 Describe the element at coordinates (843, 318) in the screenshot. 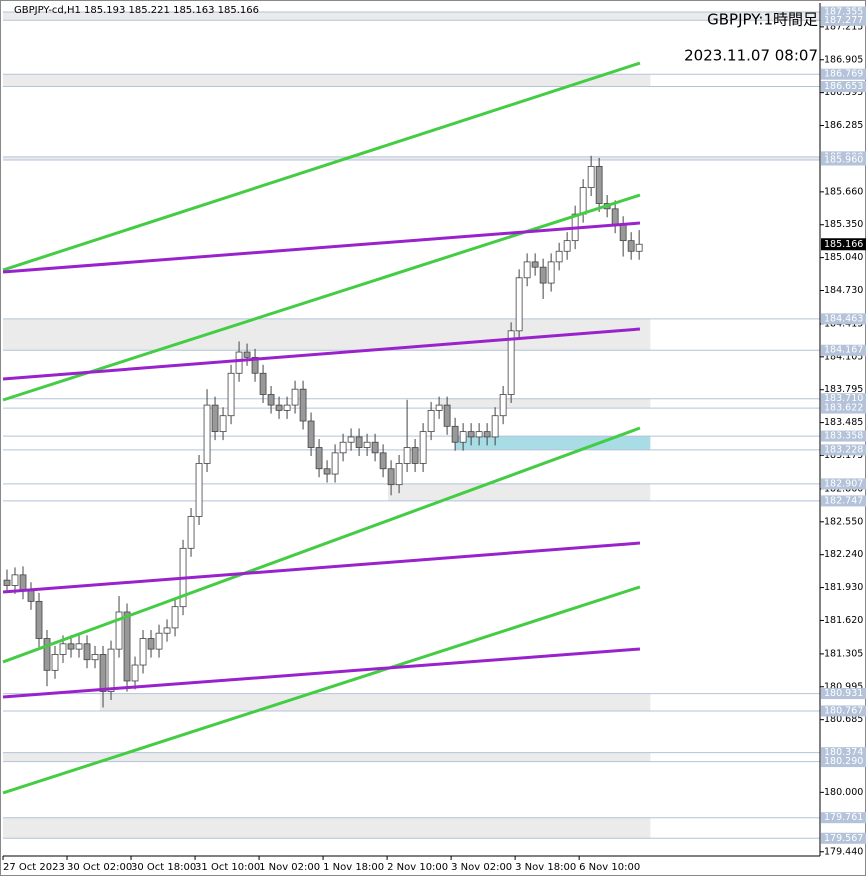

I see `level-label: 184.463` at that location.